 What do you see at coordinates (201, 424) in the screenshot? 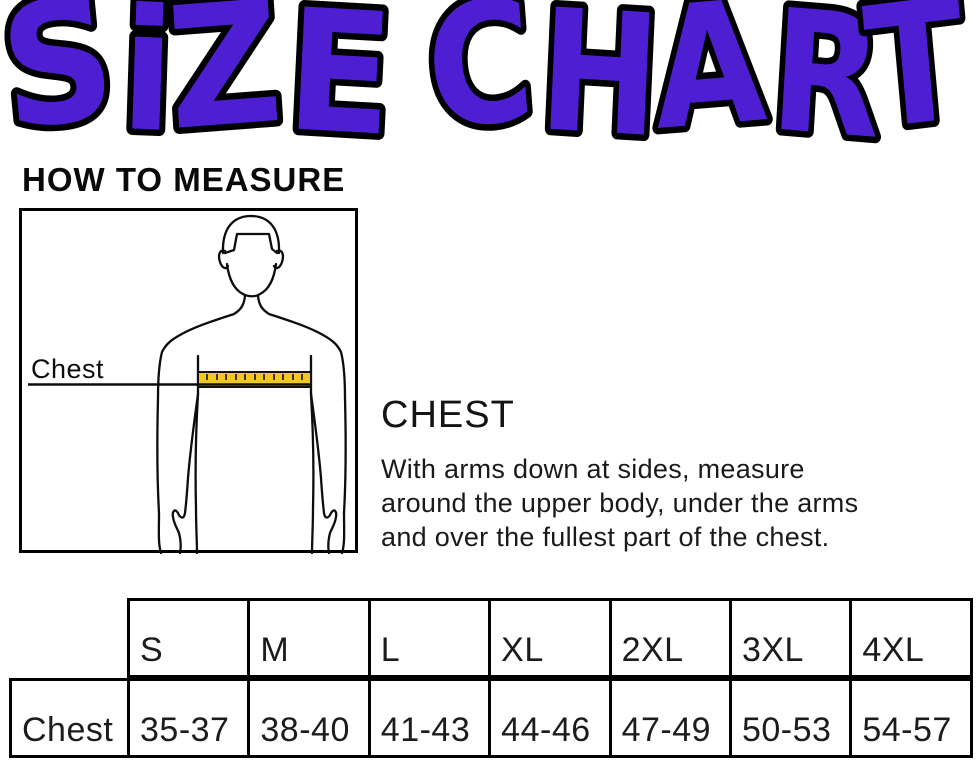
I see `left-shoulder-arm` at bounding box center [201, 424].